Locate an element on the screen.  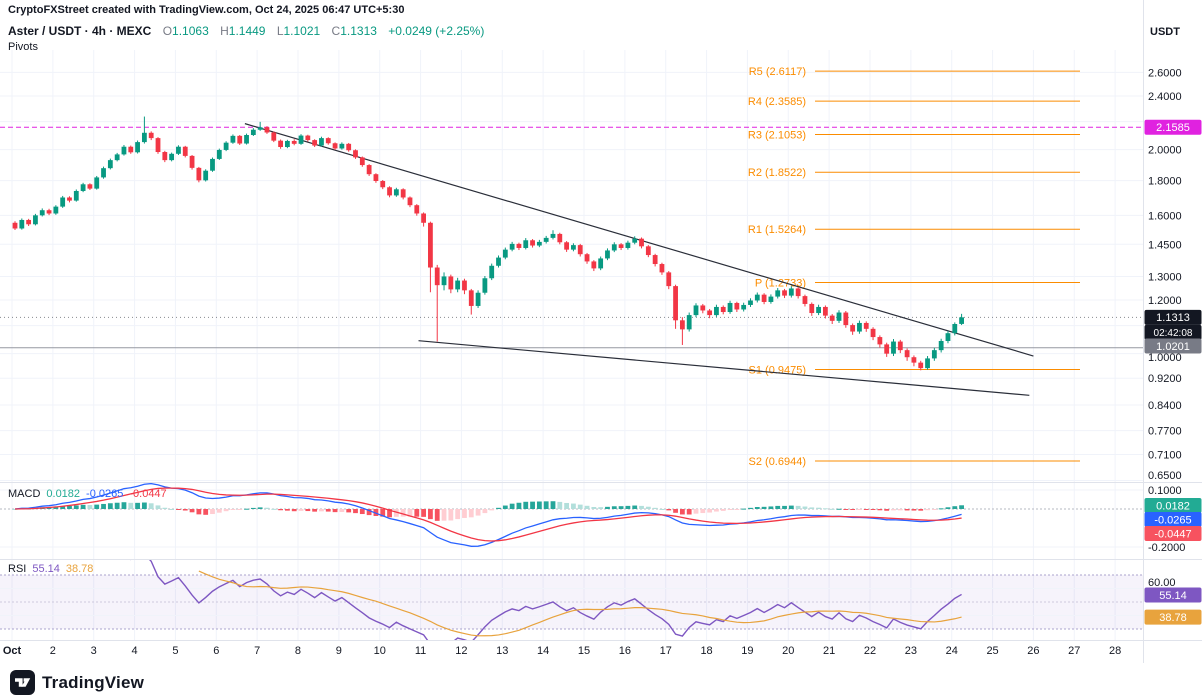
rsi-ma-value: 38.78 is located at coordinates (79, 569).